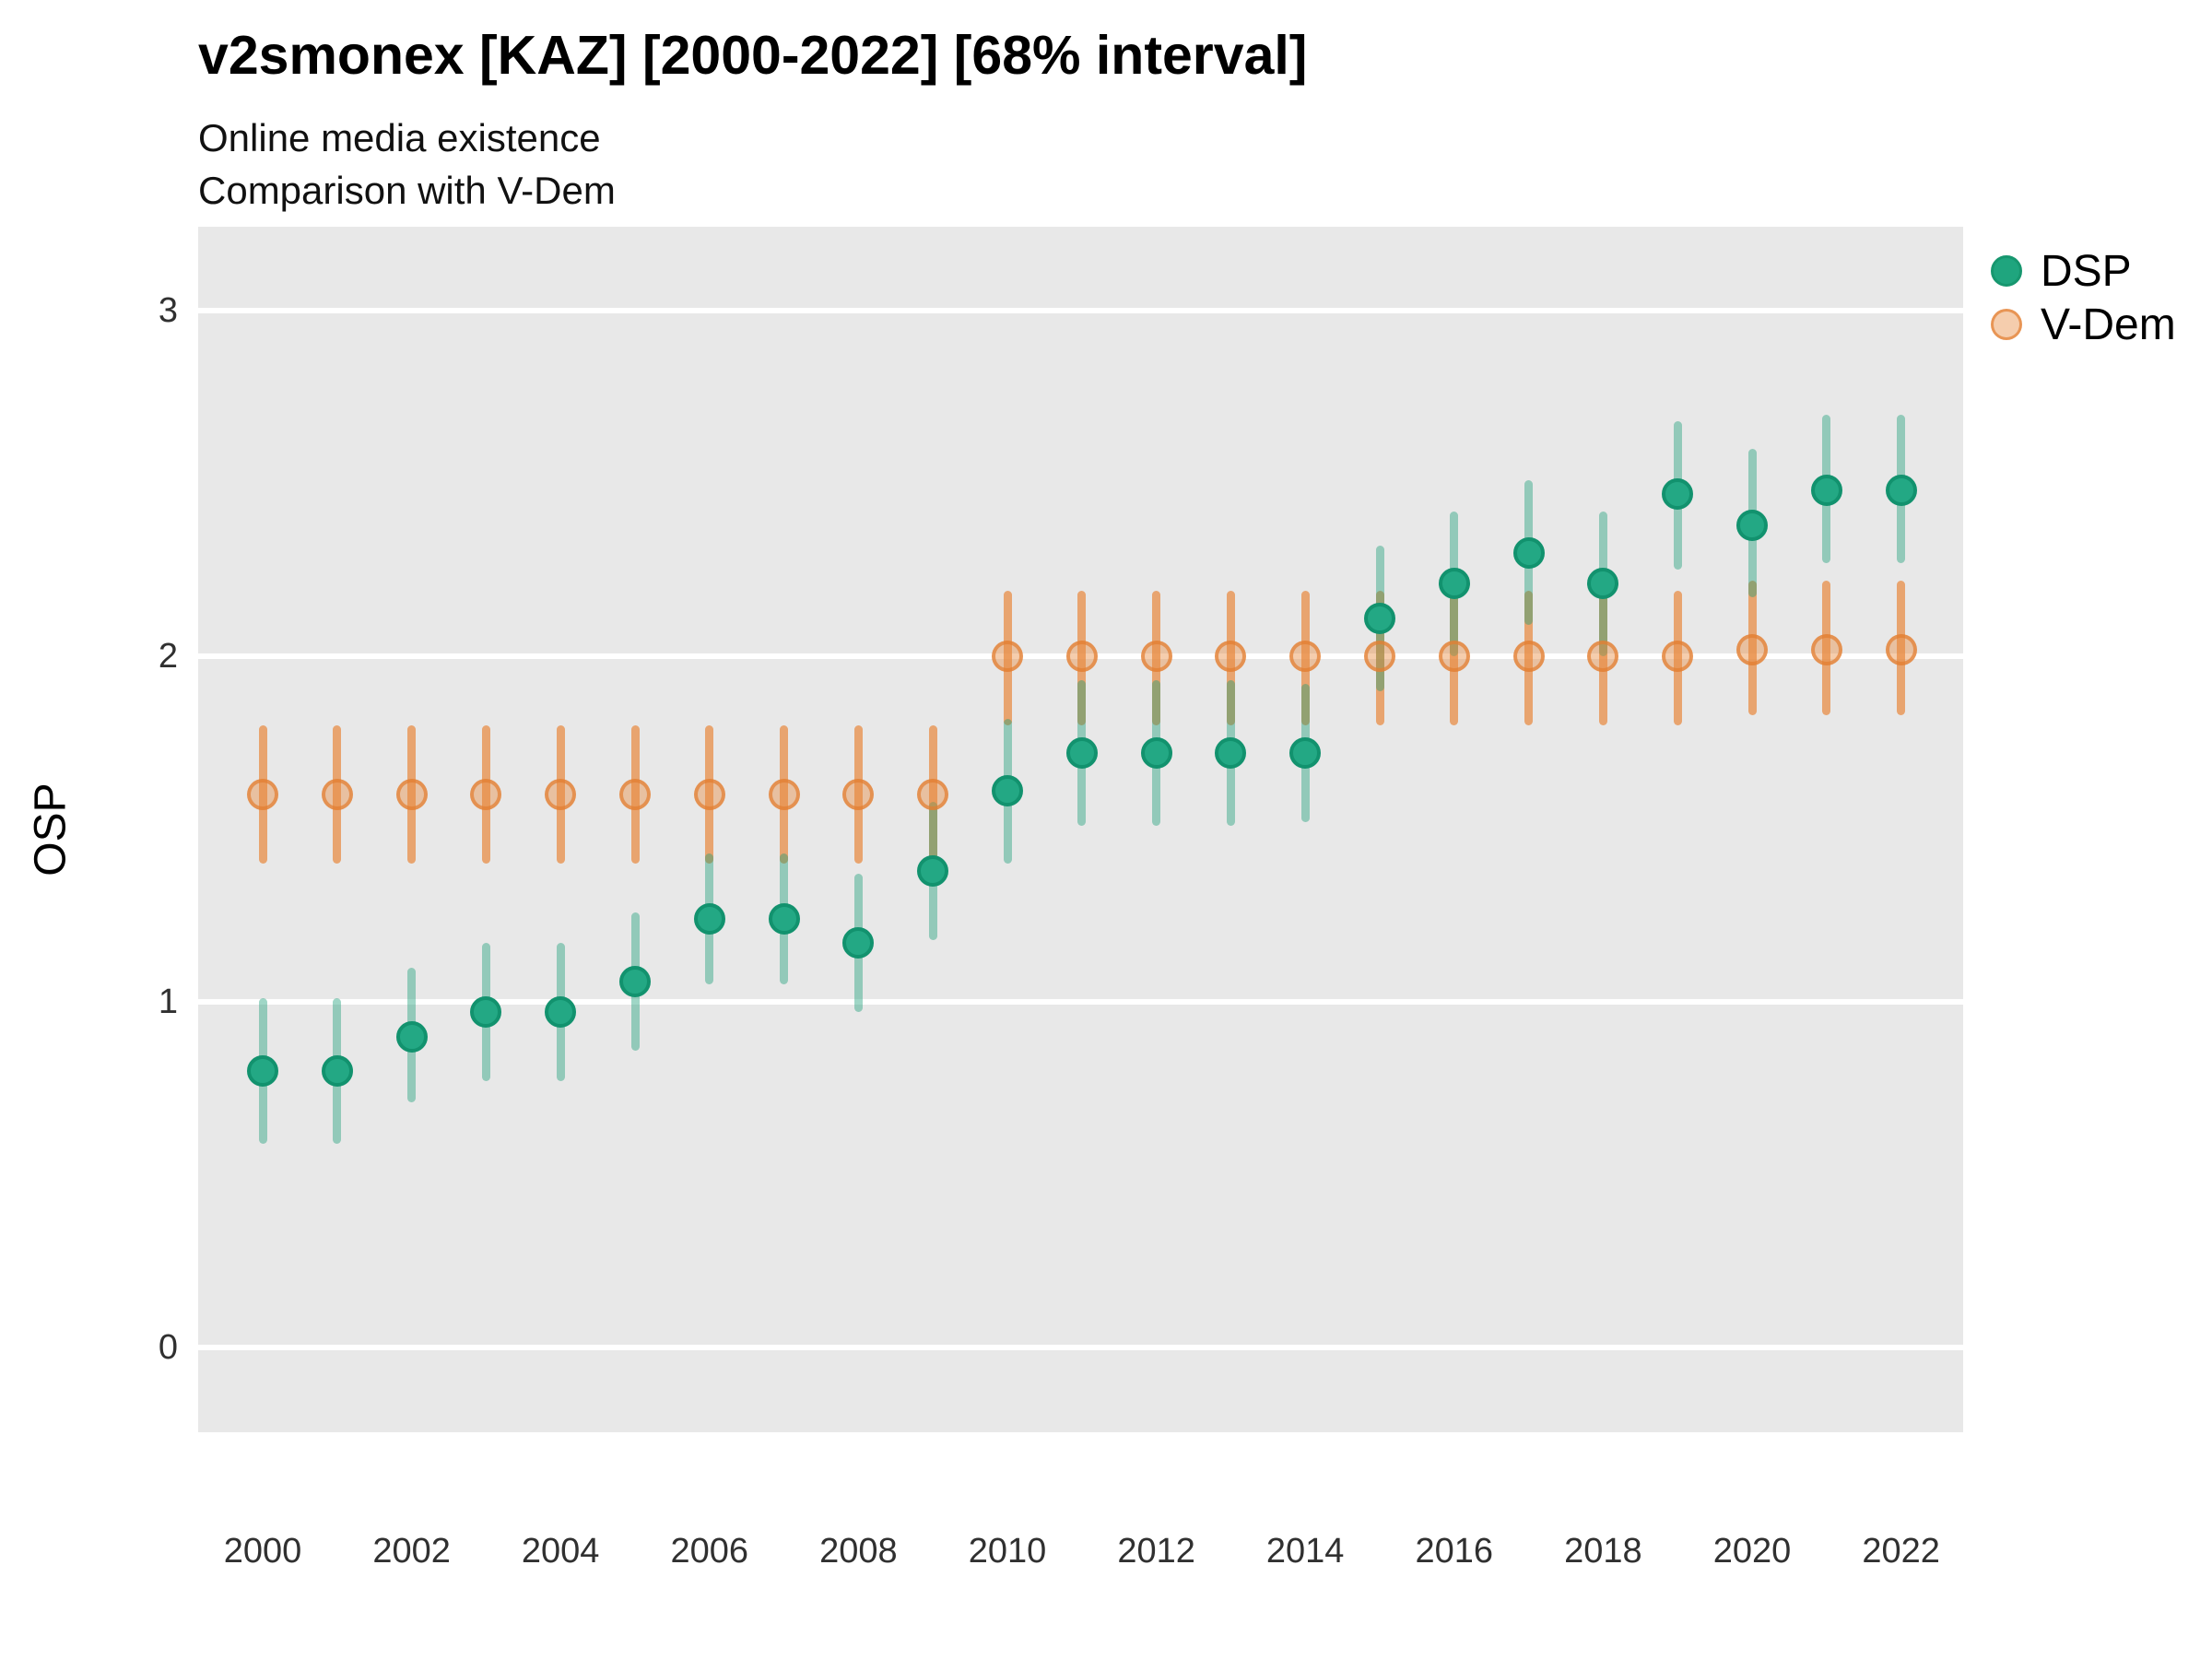  I want to click on dsp-point-2002, so click(411, 1036).